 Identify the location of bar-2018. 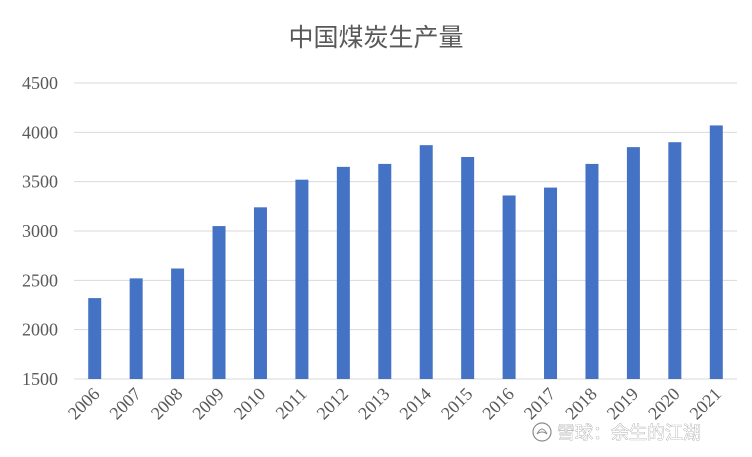
(592, 271).